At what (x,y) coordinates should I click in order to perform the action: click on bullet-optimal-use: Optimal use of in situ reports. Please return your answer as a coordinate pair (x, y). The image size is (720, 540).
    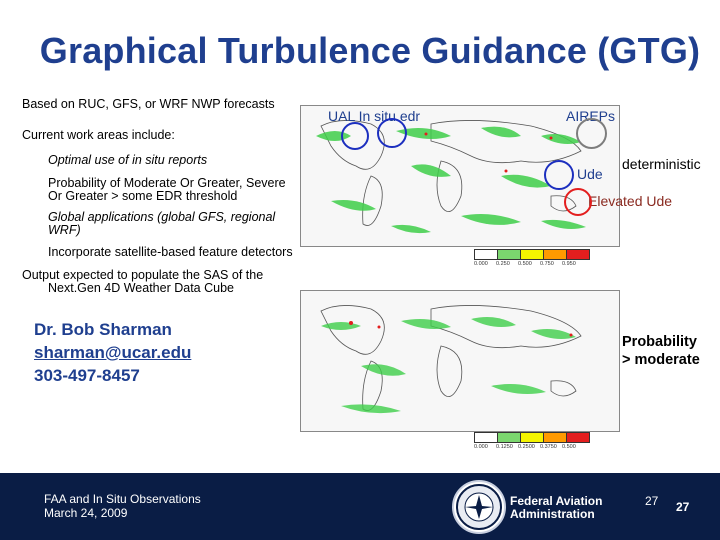
    Looking at the image, I should click on (128, 160).